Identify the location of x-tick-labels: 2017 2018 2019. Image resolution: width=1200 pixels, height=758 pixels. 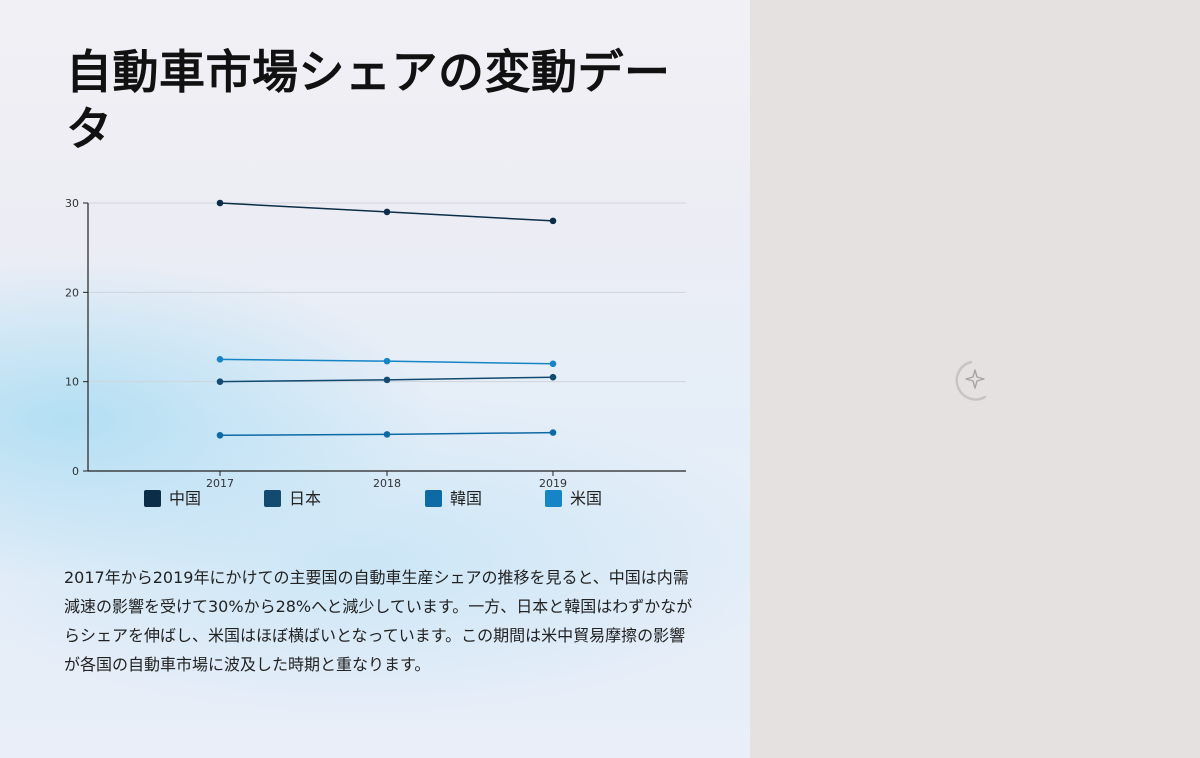
(386, 483).